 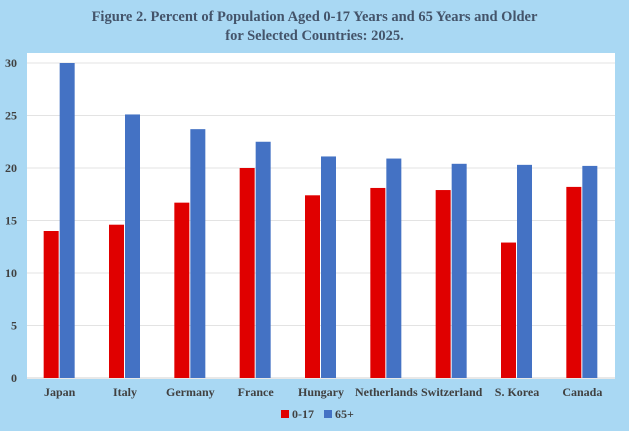 What do you see at coordinates (508, 310) in the screenshot?
I see `bar-0-17-s-korea` at bounding box center [508, 310].